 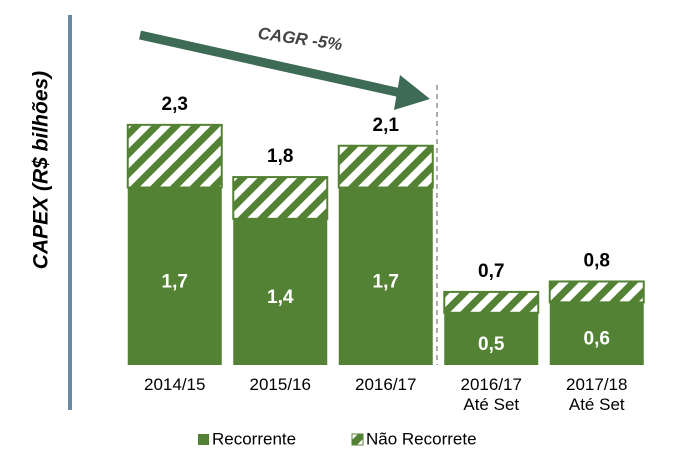 I want to click on total-label: 0,8, so click(x=597, y=260).